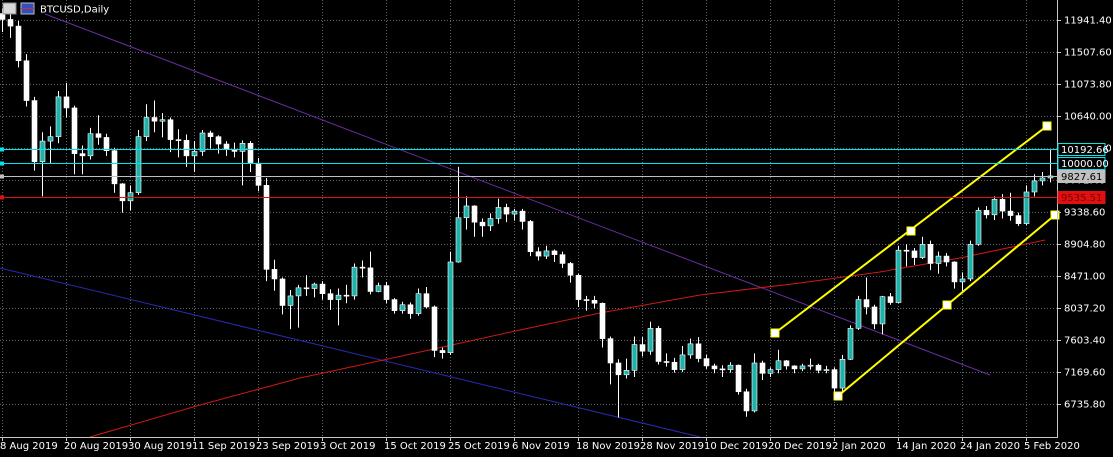 The height and width of the screenshot is (457, 1113). Describe the element at coordinates (1084, 309) in the screenshot. I see `y-tick-label: 8037.20` at that location.